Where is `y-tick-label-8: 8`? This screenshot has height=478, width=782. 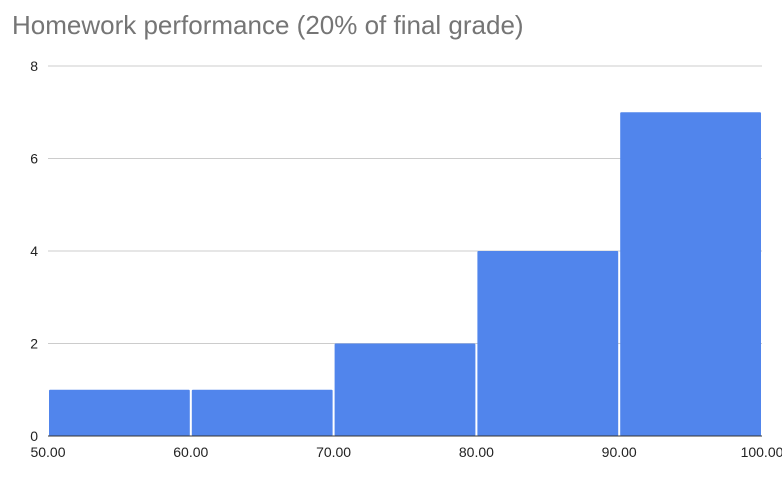
y-tick-label-8: 8 is located at coordinates (34, 66).